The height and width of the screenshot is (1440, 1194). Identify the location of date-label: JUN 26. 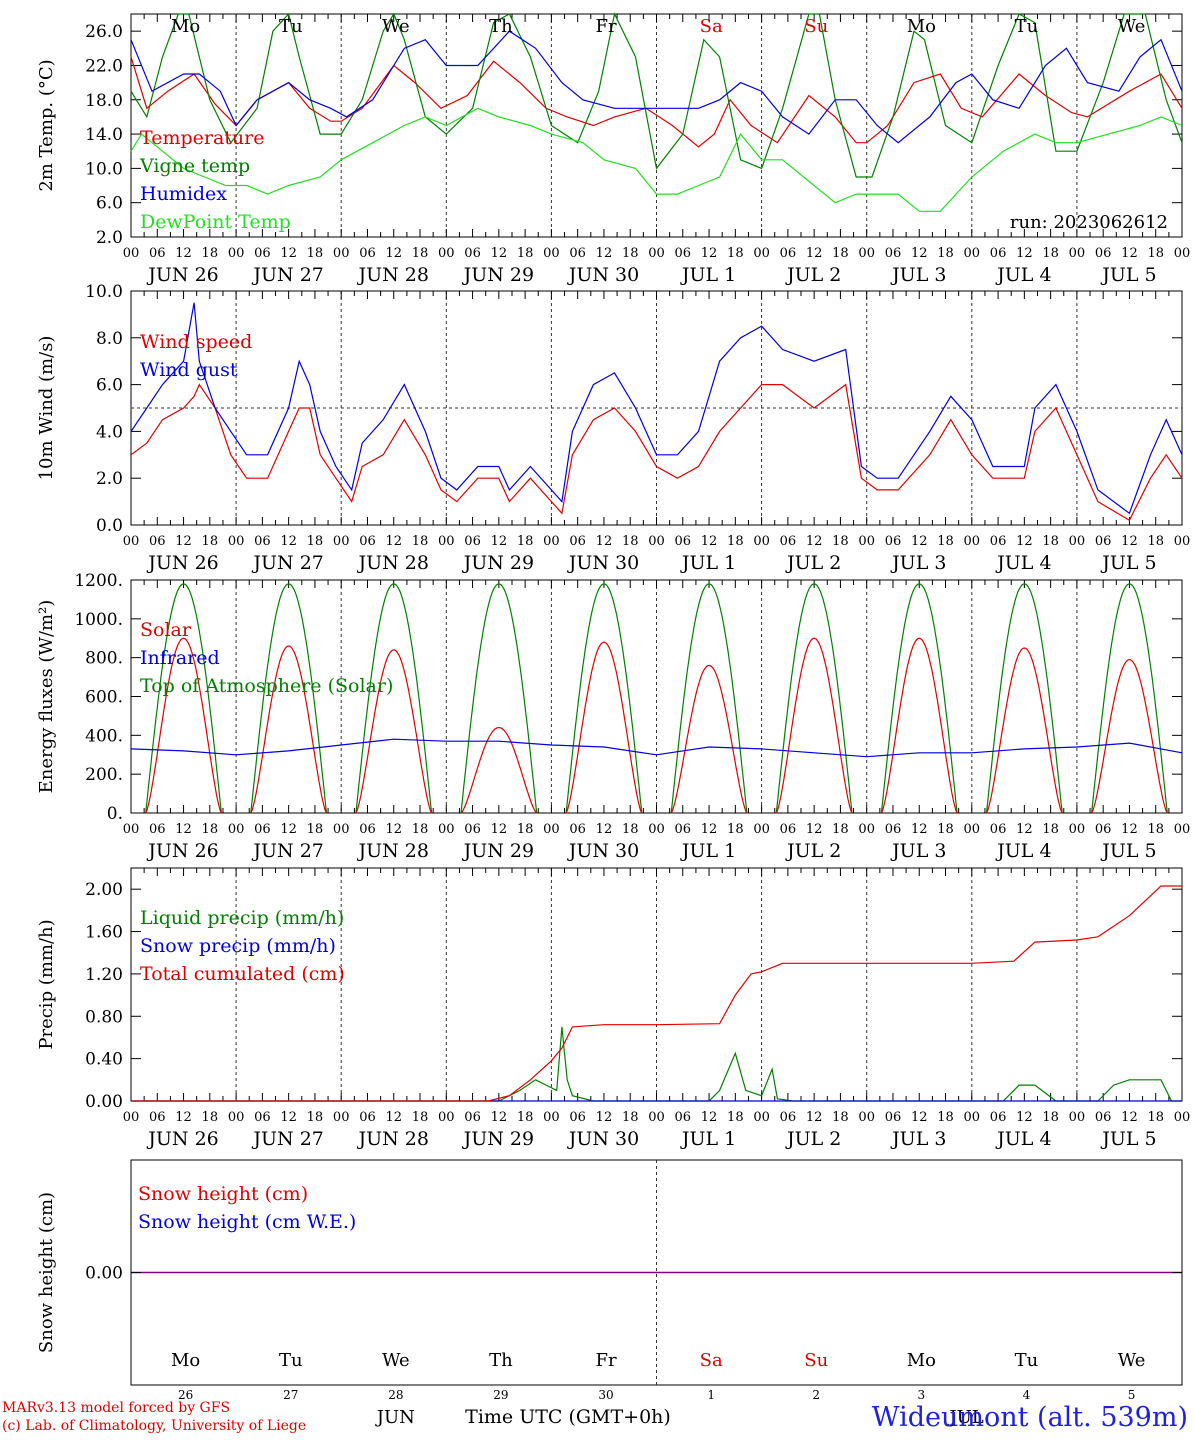
(182, 851).